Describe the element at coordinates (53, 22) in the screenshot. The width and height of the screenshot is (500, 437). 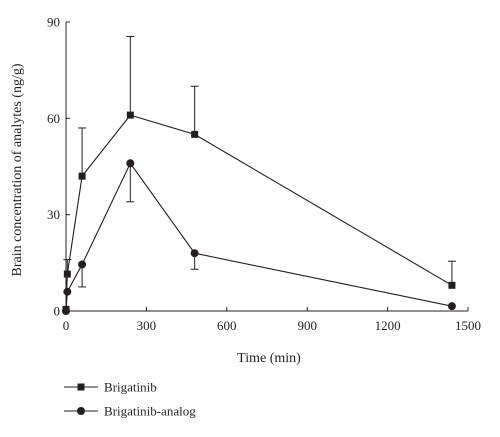
I see `y-tick-label: 90` at that location.